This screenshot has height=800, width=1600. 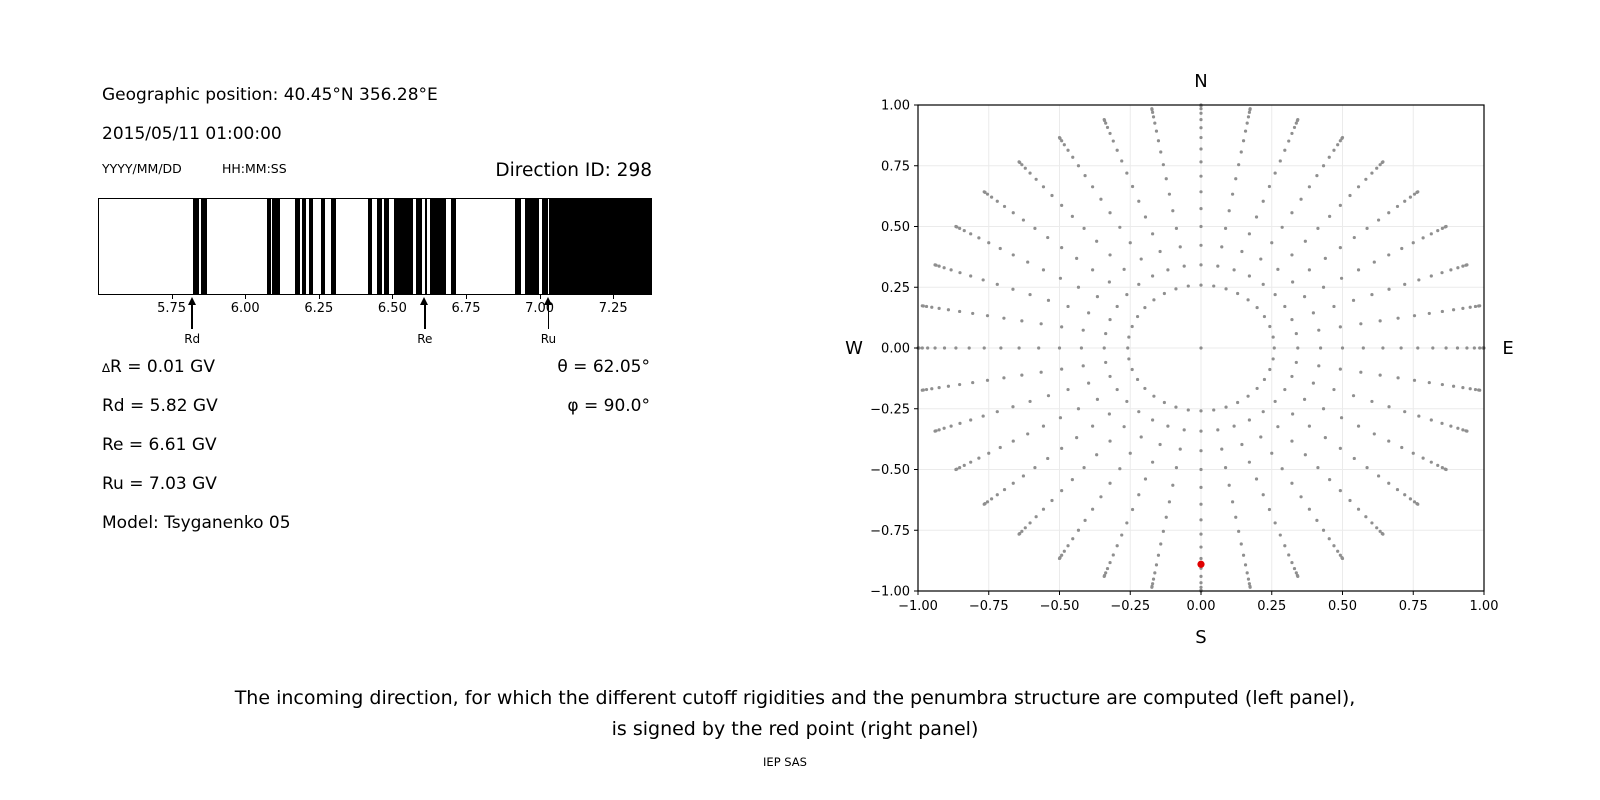 I want to click on rd-arrow-stem, so click(x=192, y=316).